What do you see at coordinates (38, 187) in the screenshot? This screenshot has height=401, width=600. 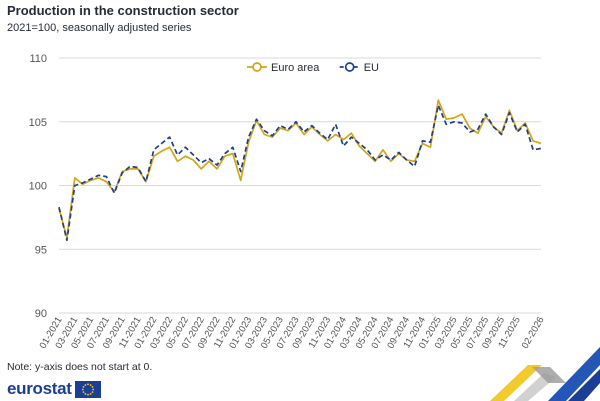 I see `y-tick-label: 100` at bounding box center [38, 187].